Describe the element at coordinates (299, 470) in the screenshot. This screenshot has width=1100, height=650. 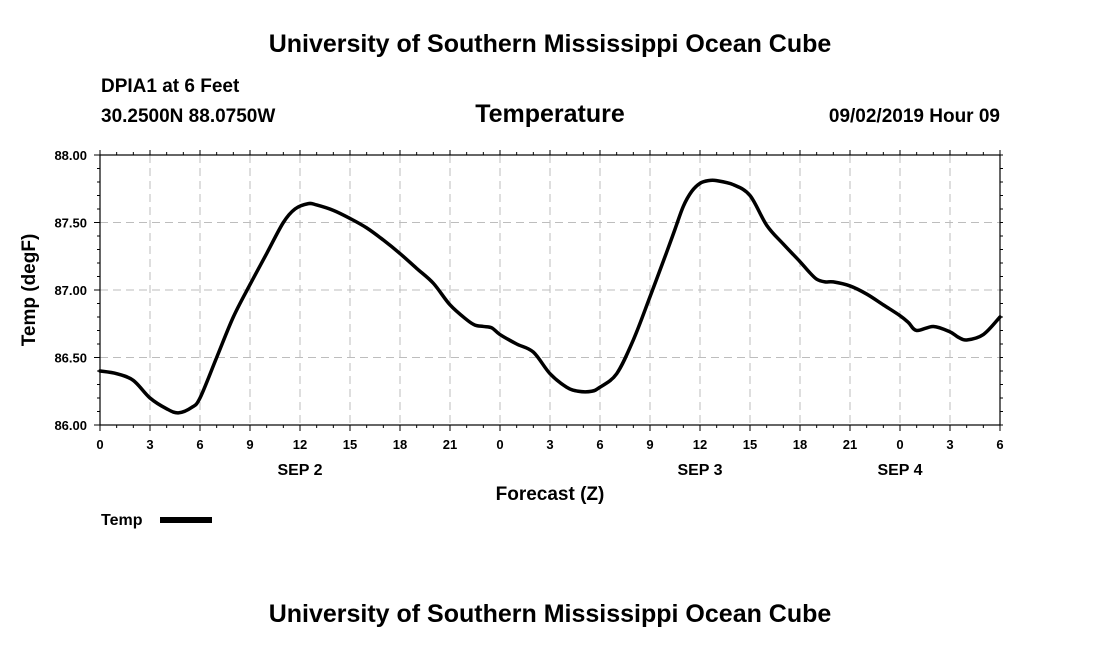
I see `date-label: SEP 2` at that location.